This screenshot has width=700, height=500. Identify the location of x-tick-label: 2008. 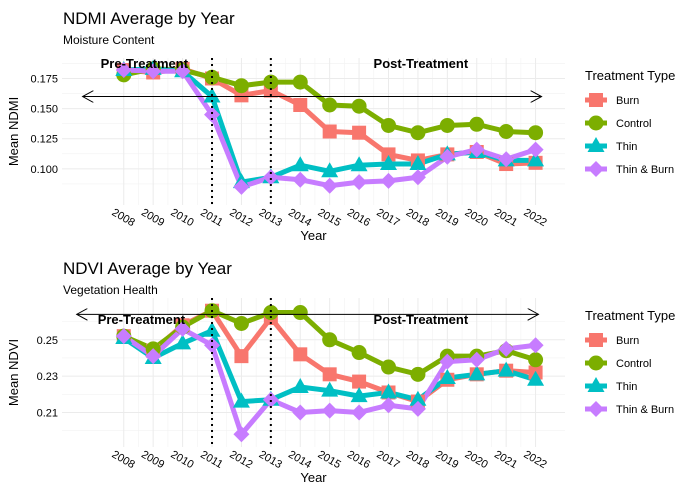
(123, 218).